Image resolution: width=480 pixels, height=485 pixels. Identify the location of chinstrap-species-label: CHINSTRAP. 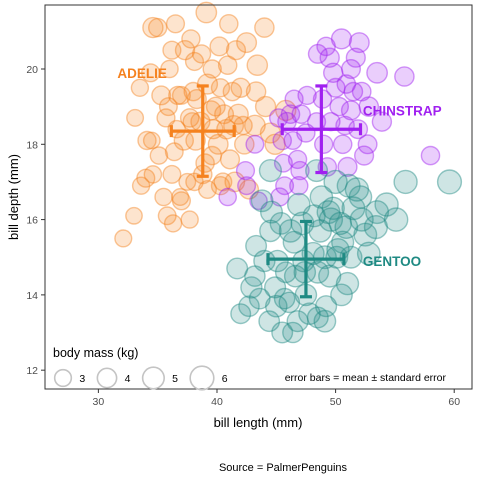
(402, 110).